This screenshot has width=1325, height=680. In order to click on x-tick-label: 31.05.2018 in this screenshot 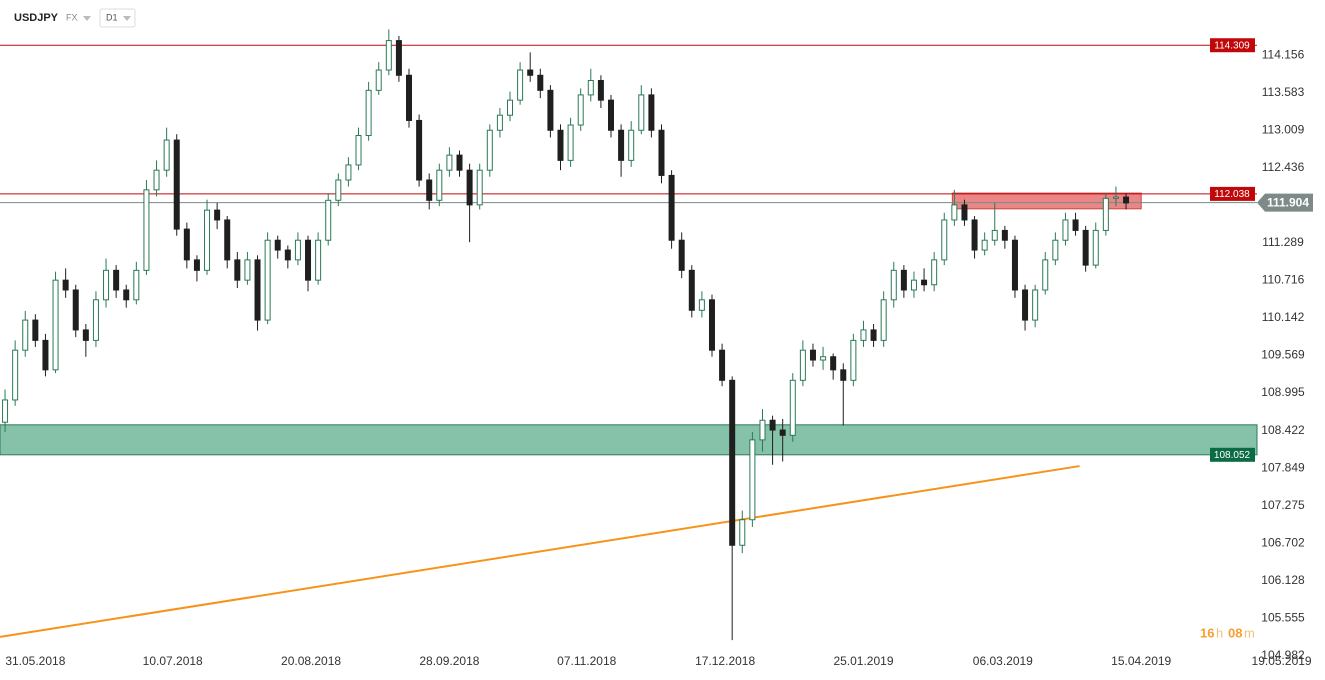, I will do `click(35, 661)`.